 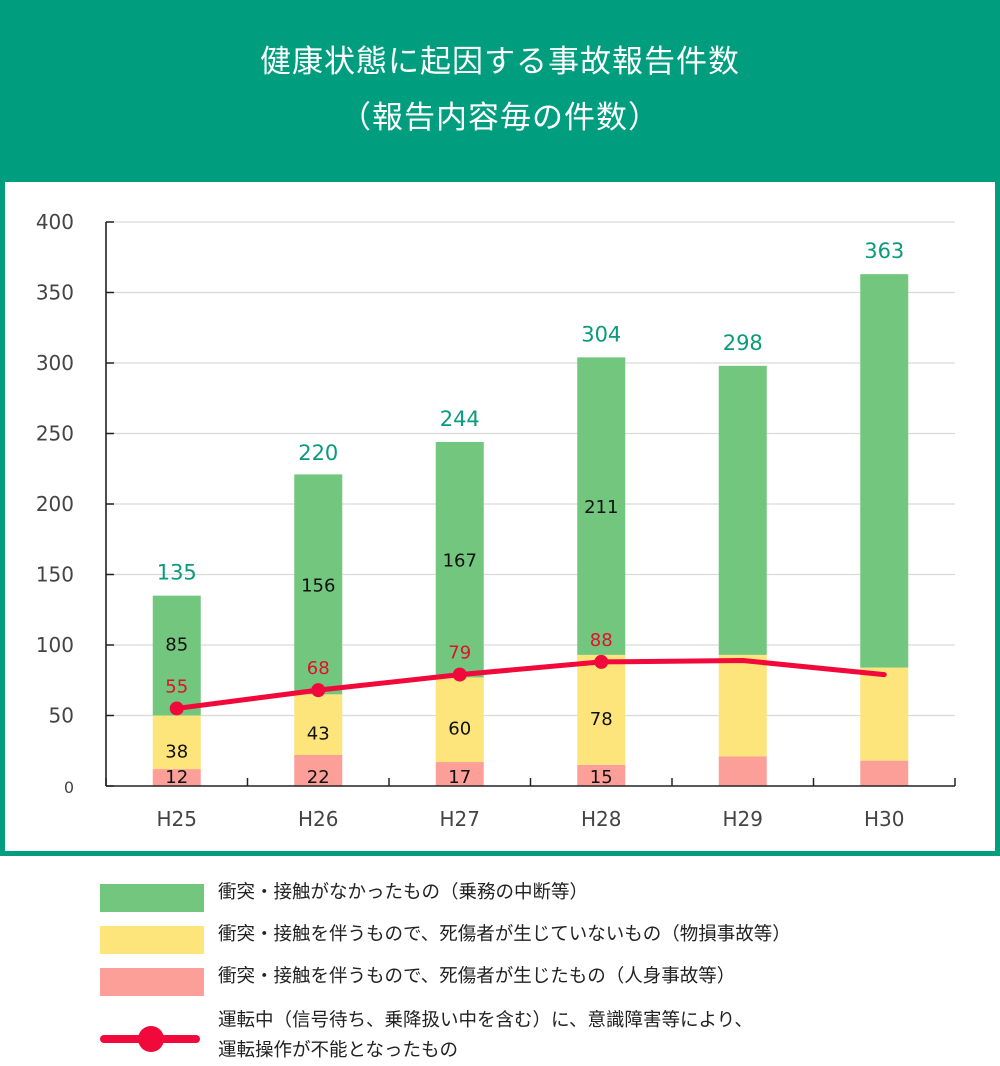 I want to click on bar-value-label: 43, so click(x=318, y=734).